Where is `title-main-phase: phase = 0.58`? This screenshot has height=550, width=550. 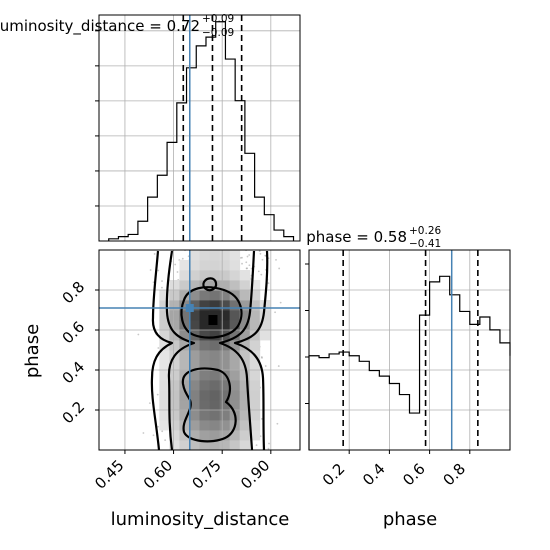
title-main-phase: phase = 0.58 is located at coordinates (356, 237).